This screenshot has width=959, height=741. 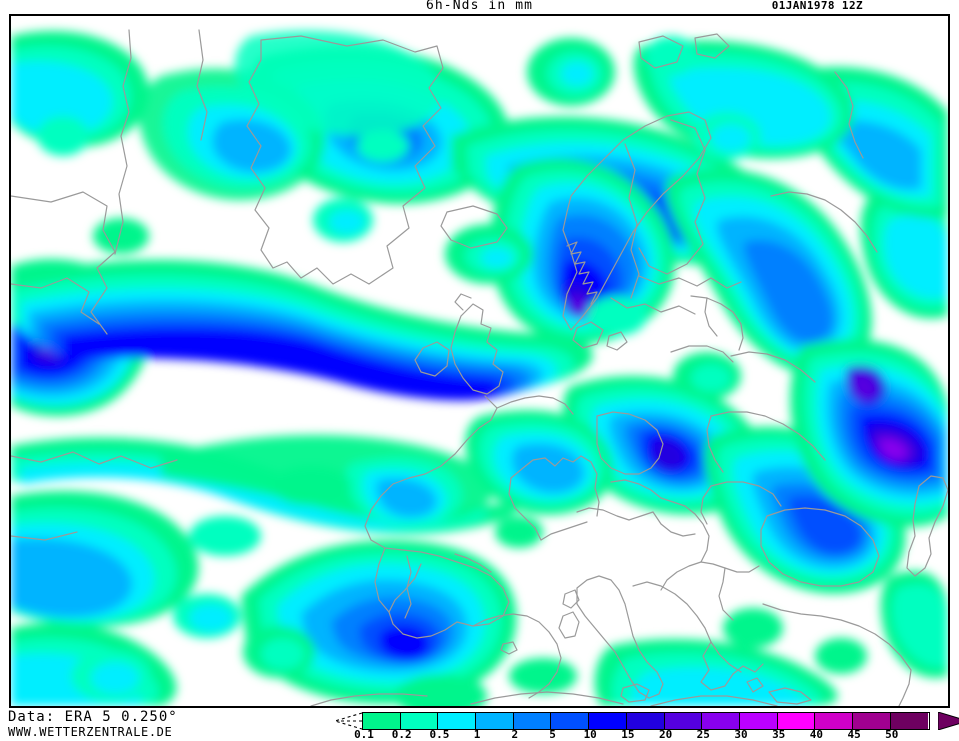 I want to click on legend-tick-2: 2, so click(x=515, y=734).